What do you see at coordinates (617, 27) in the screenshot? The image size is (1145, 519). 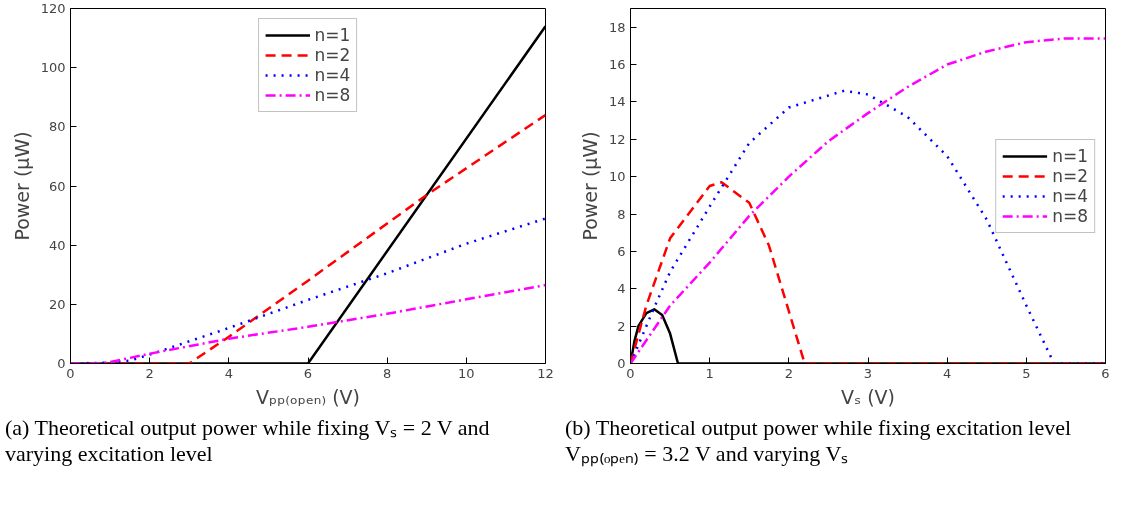 I see `y-tick-label: 18` at bounding box center [617, 27].